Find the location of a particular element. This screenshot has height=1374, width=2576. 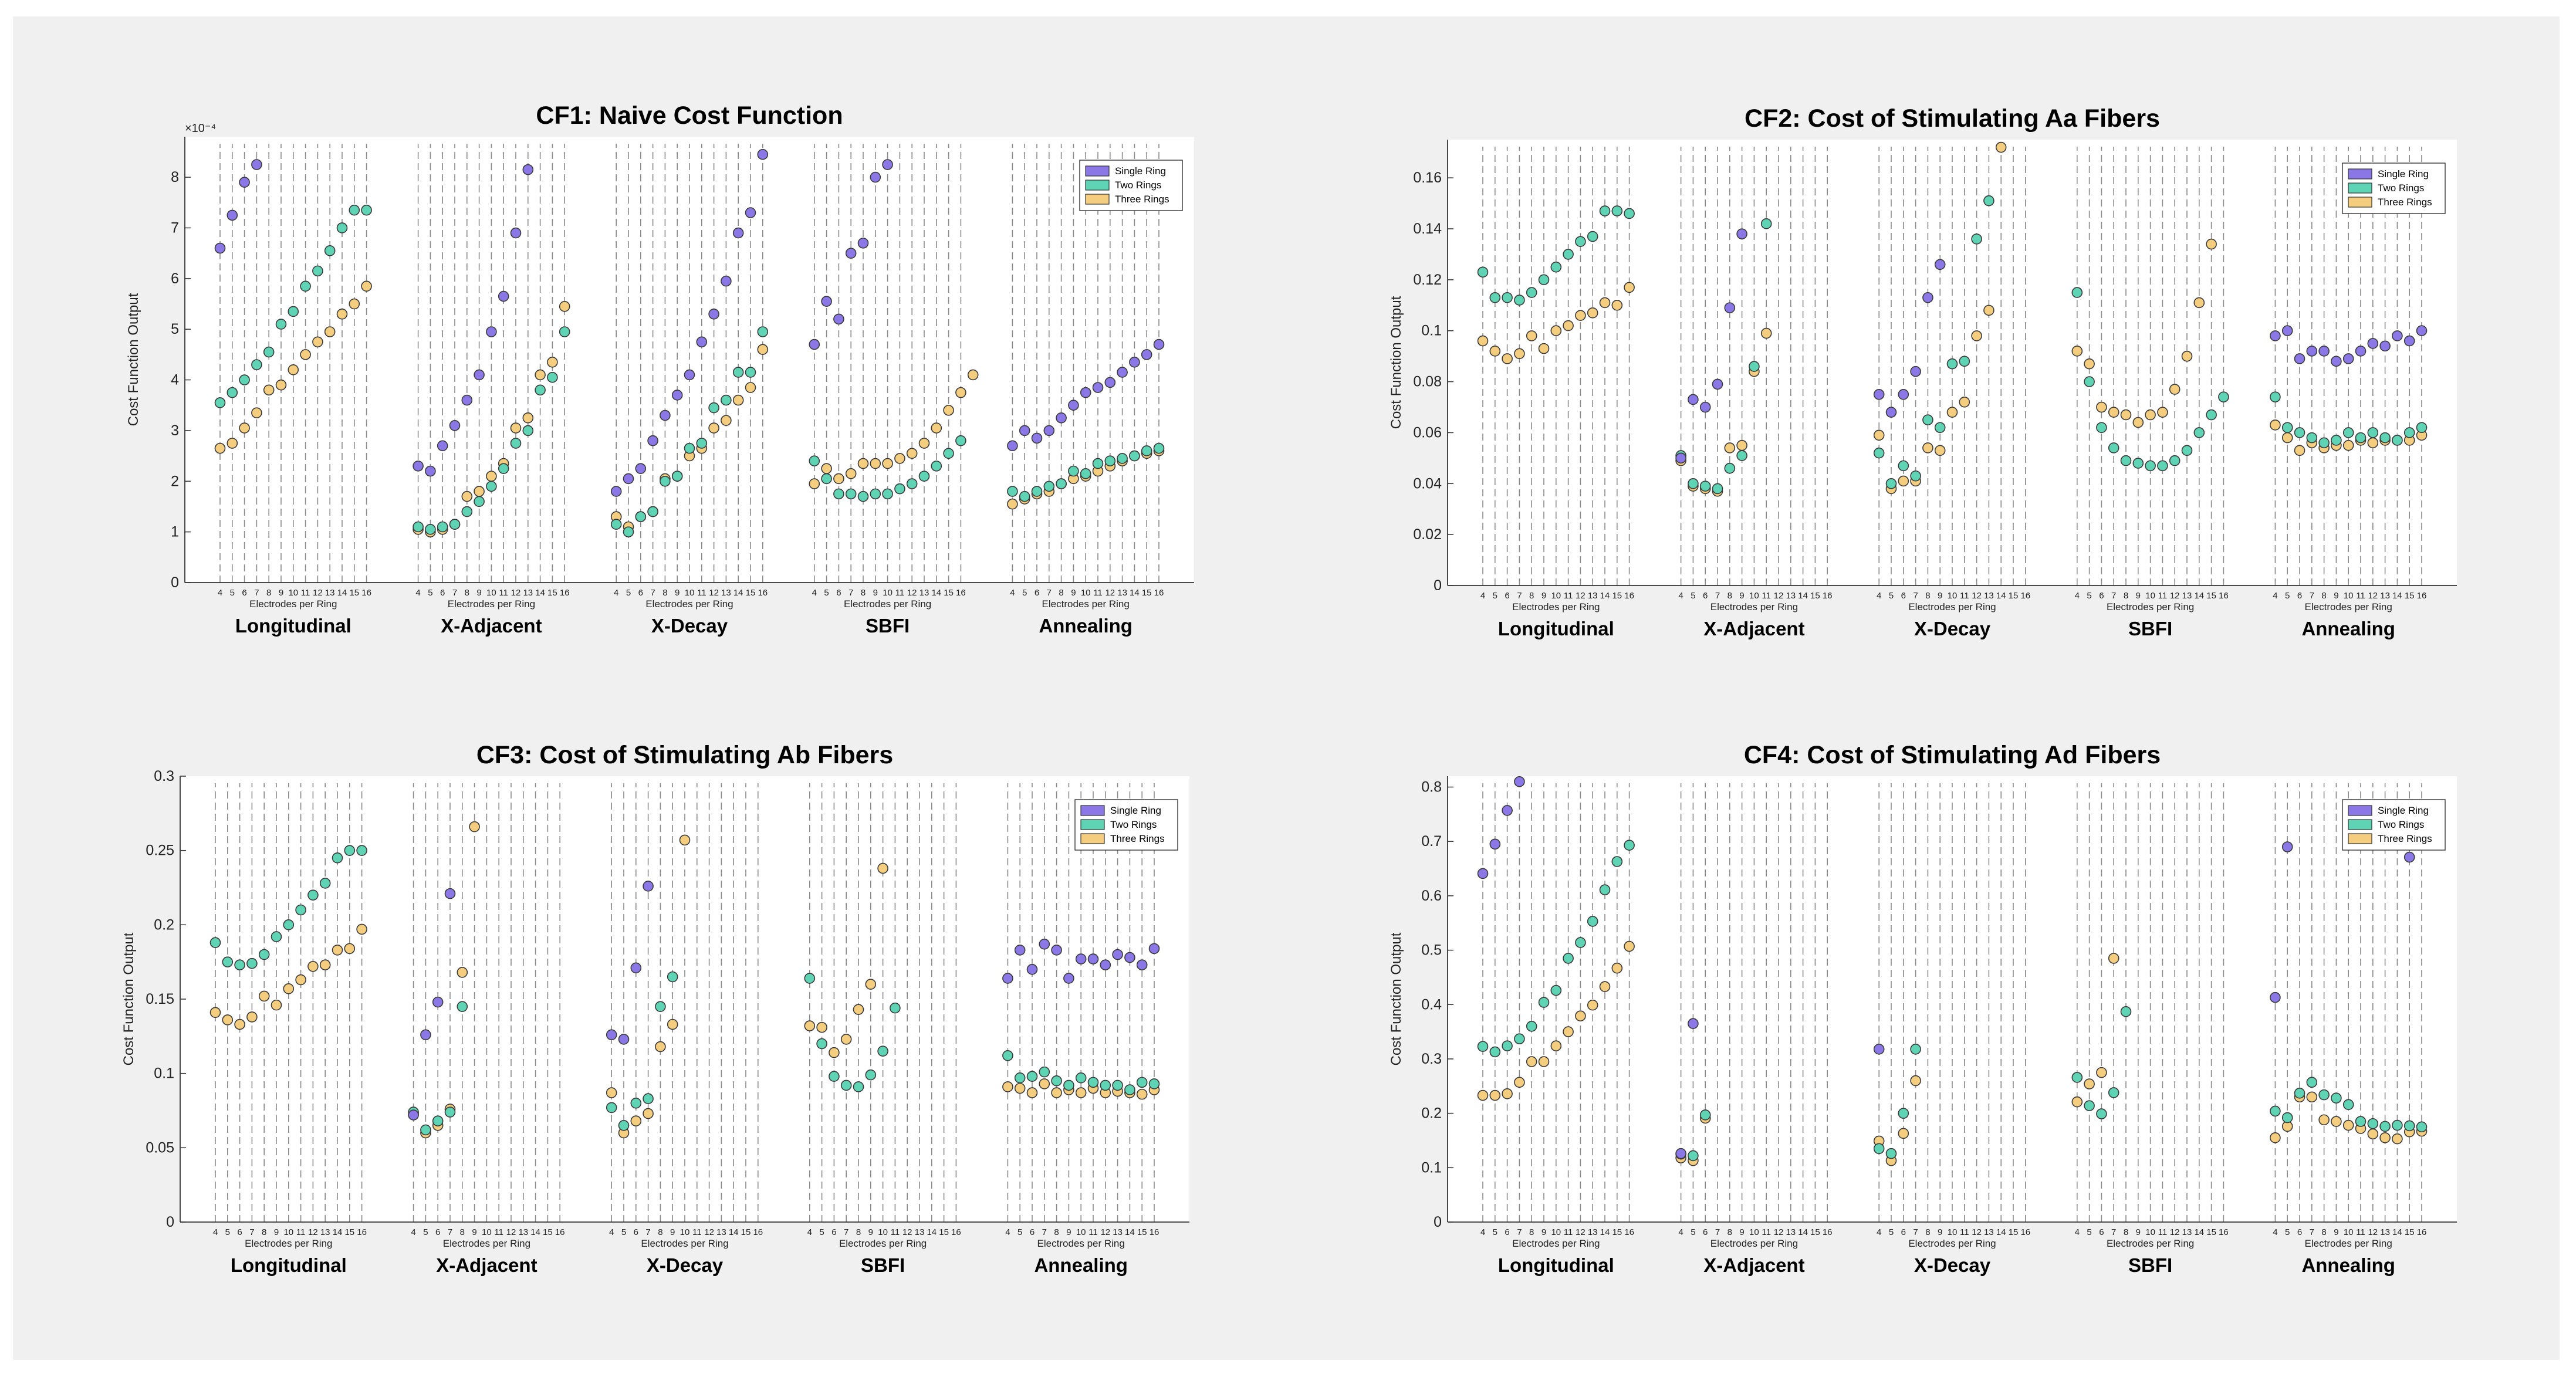

electrode-tick-label: 10 is located at coordinates (1081, 1232).